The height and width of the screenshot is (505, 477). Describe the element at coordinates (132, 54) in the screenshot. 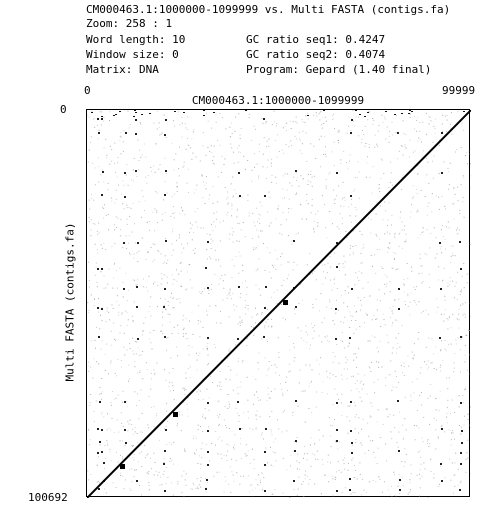

I see `window-size-readout: Window size: 0` at that location.